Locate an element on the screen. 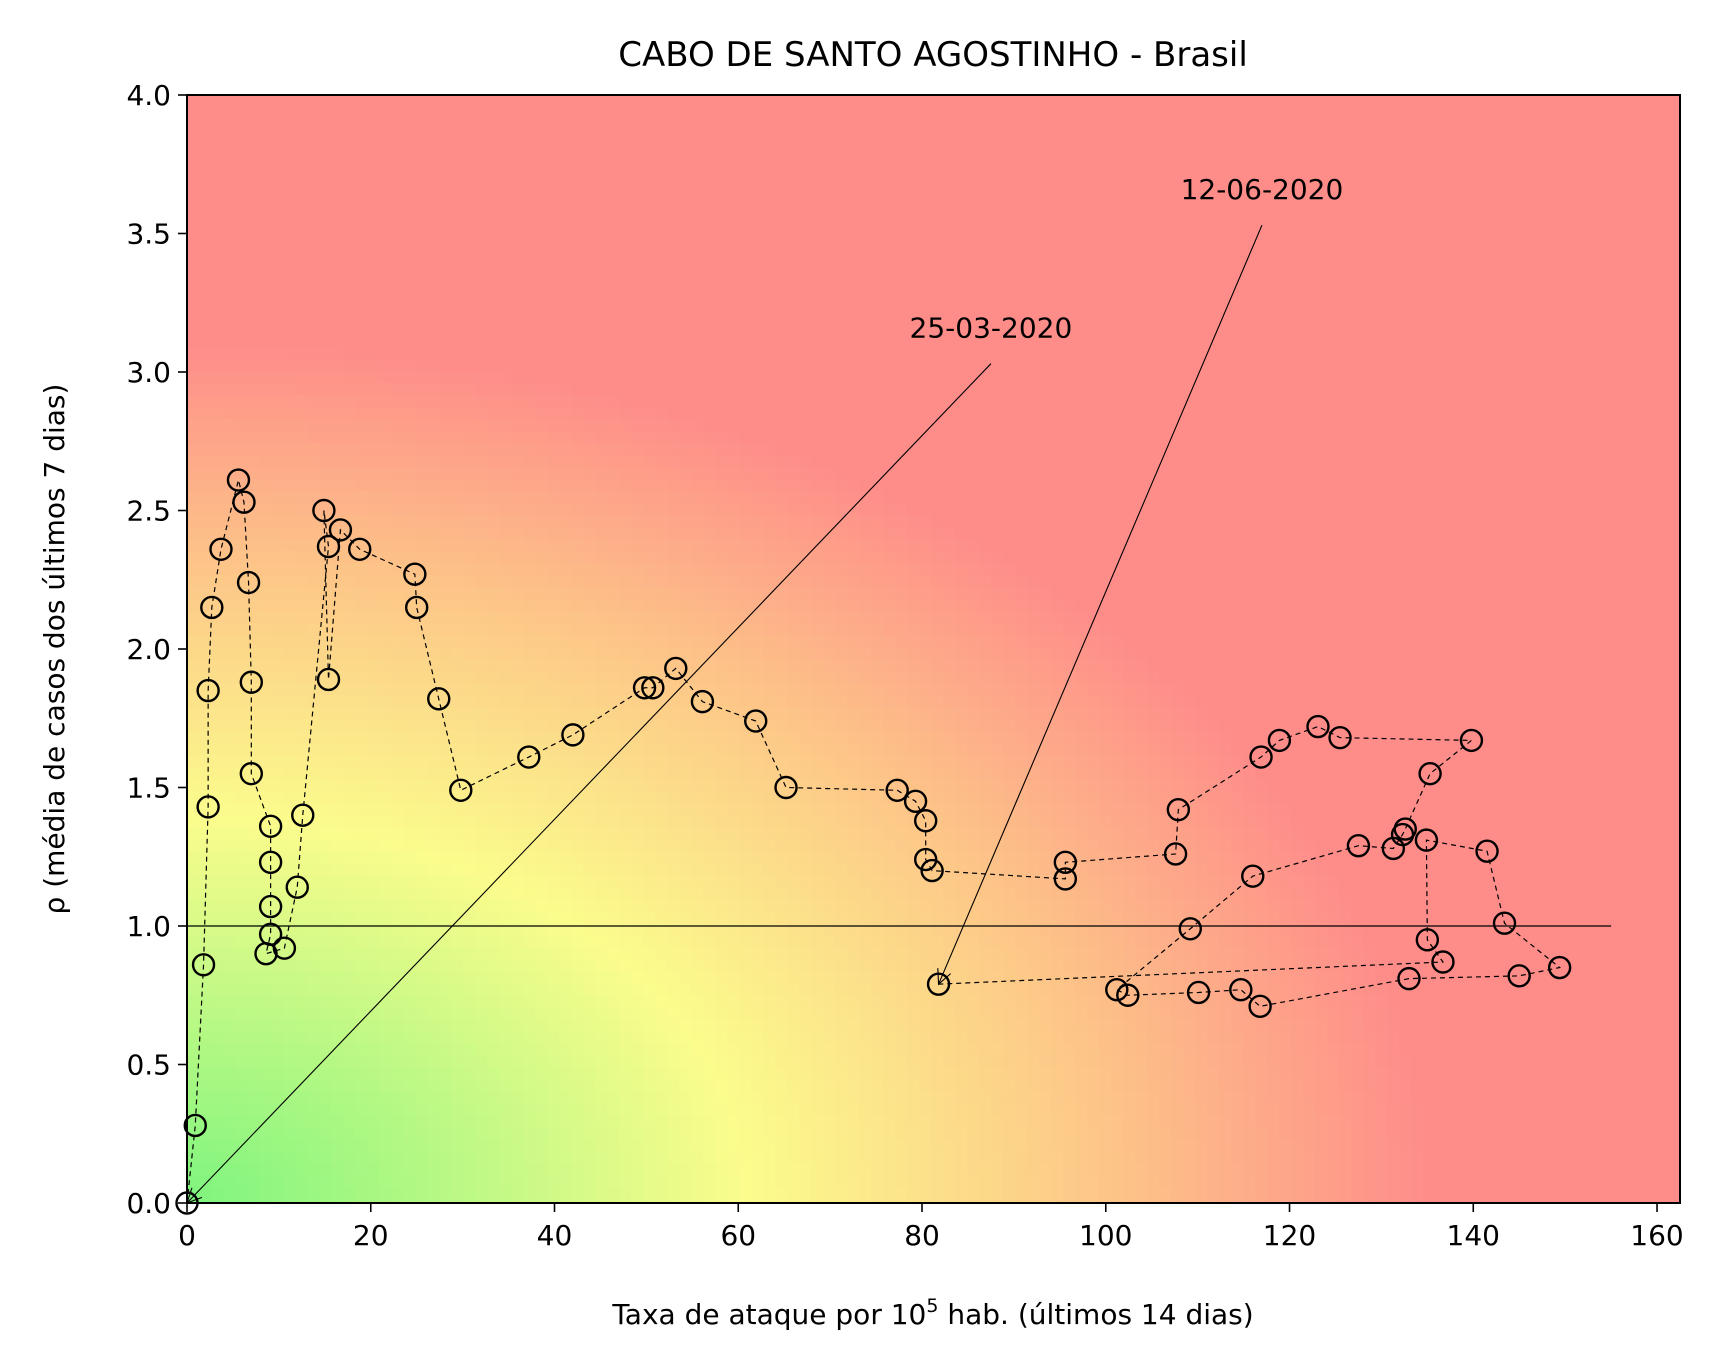 The height and width of the screenshot is (1370, 1718). x-tick-label: 160 is located at coordinates (1656, 1235).